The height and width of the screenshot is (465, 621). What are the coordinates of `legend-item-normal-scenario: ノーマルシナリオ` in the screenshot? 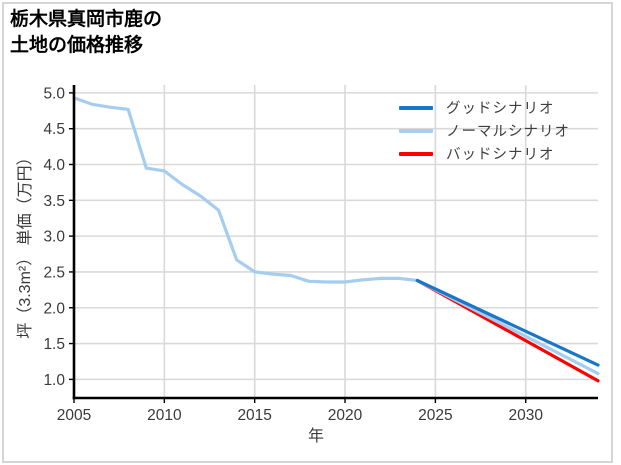 It's located at (484, 130).